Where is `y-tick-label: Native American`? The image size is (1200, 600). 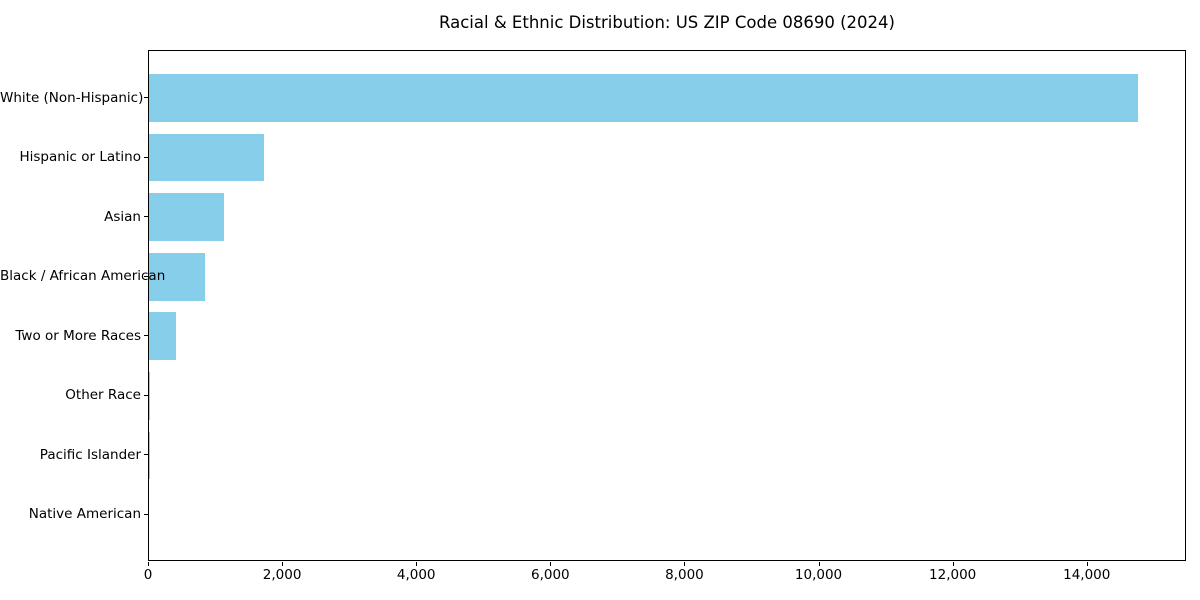 y-tick-label: Native American is located at coordinates (84, 514).